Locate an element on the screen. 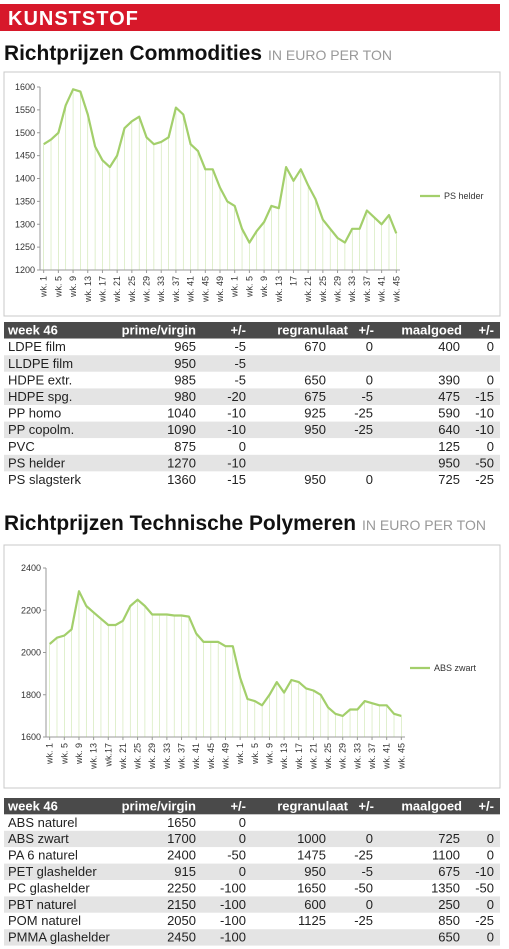 The image size is (509, 949). table-cell: 675 is located at coordinates (449, 871).